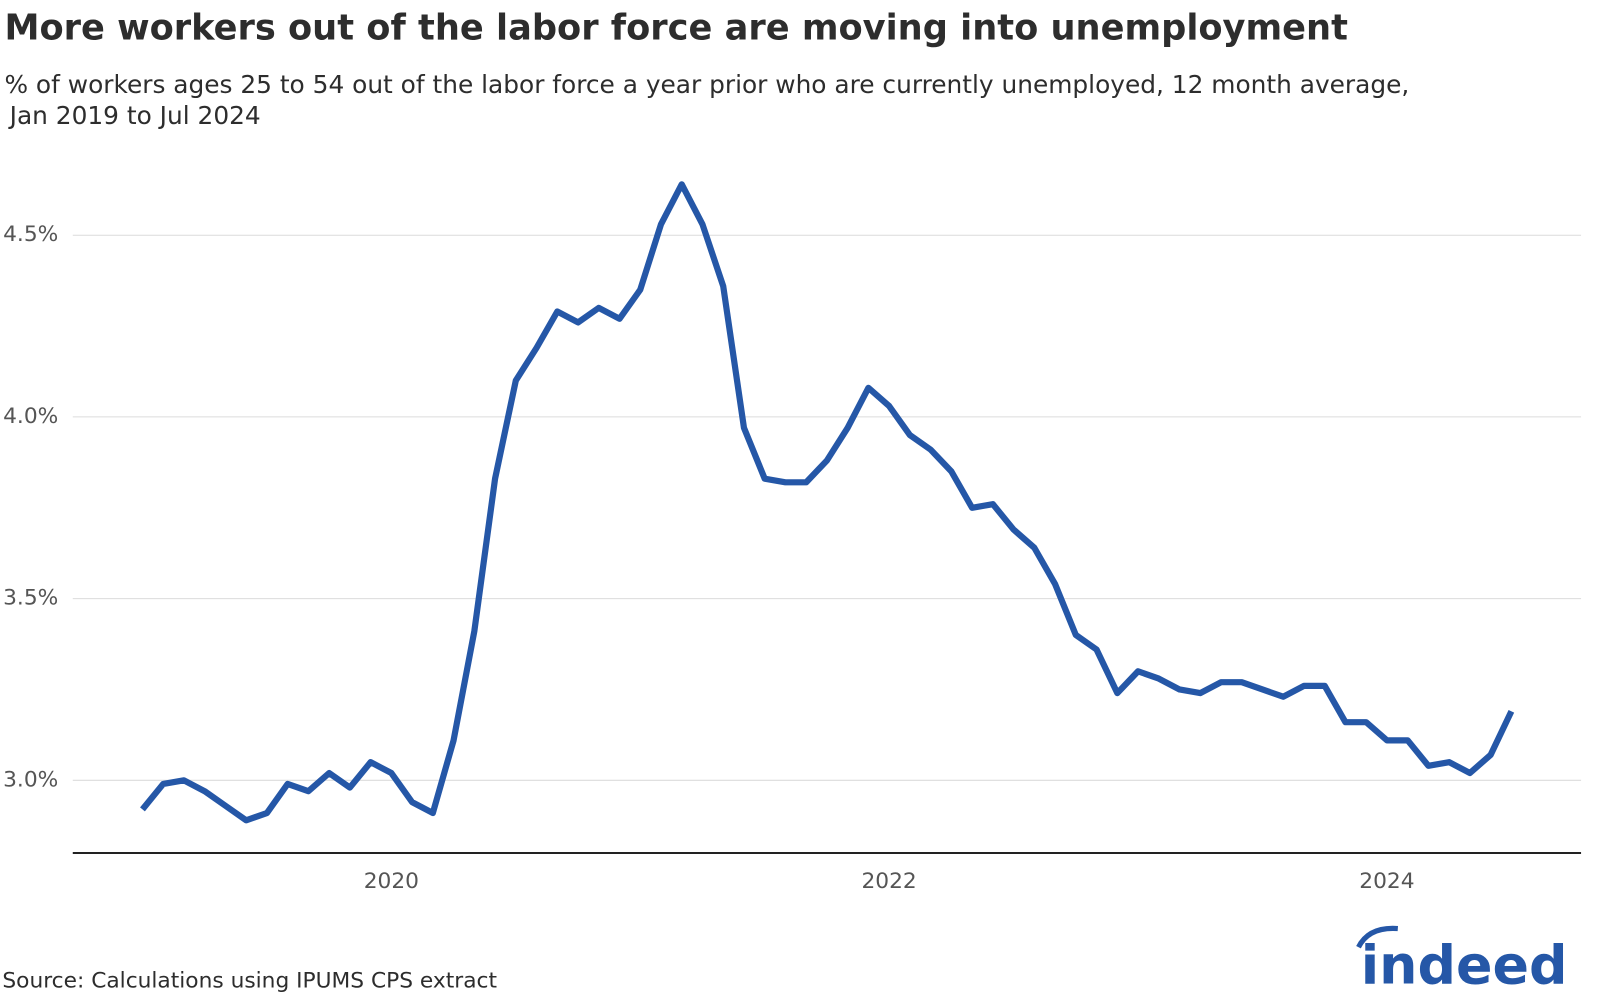  Describe the element at coordinates (391, 881) in the screenshot. I see `x-tick-label: 2020` at that location.